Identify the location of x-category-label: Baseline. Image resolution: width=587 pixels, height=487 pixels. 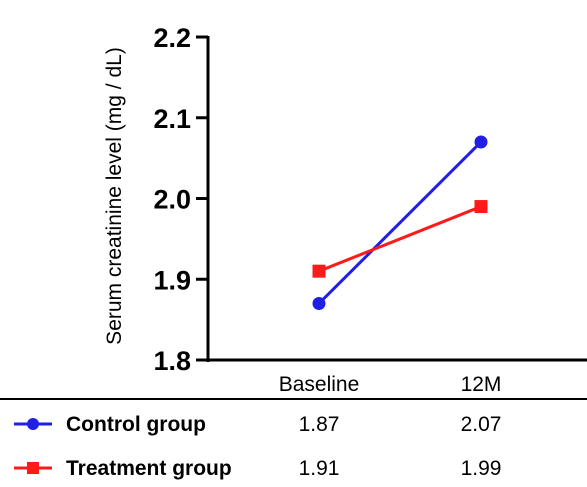
(319, 384).